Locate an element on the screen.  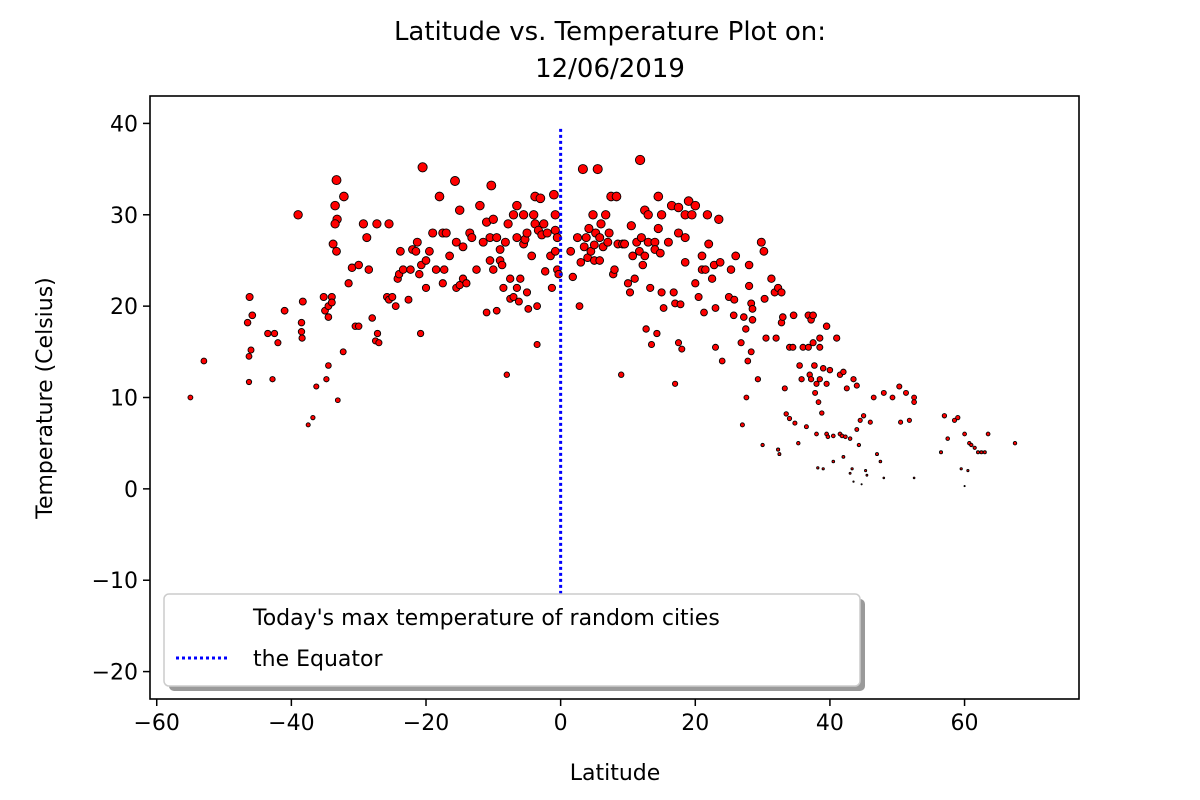
chart-subtitle: 12/06/2019 is located at coordinates (610, 69).